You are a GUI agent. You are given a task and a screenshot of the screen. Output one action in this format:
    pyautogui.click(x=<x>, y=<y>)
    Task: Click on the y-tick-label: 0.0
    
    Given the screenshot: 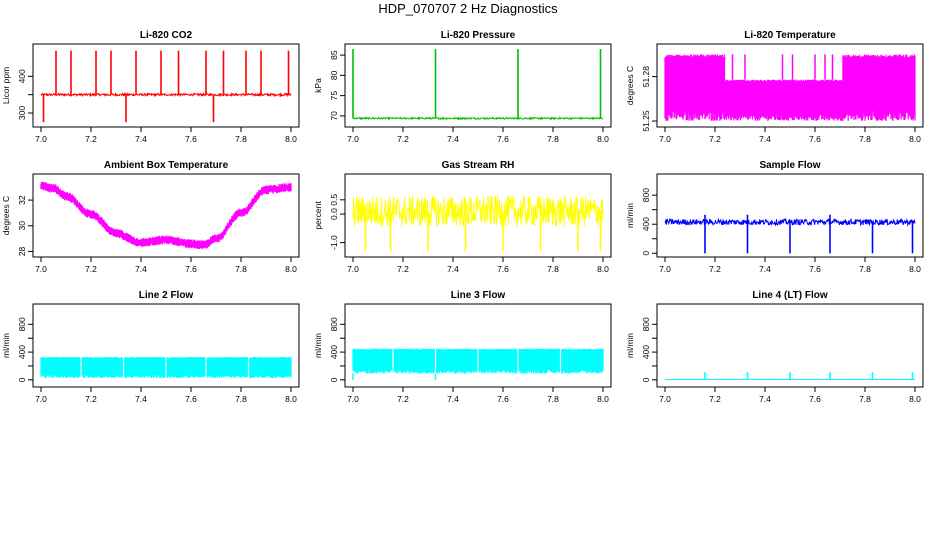 What is the action you would take?
    pyautogui.click(x=334, y=214)
    